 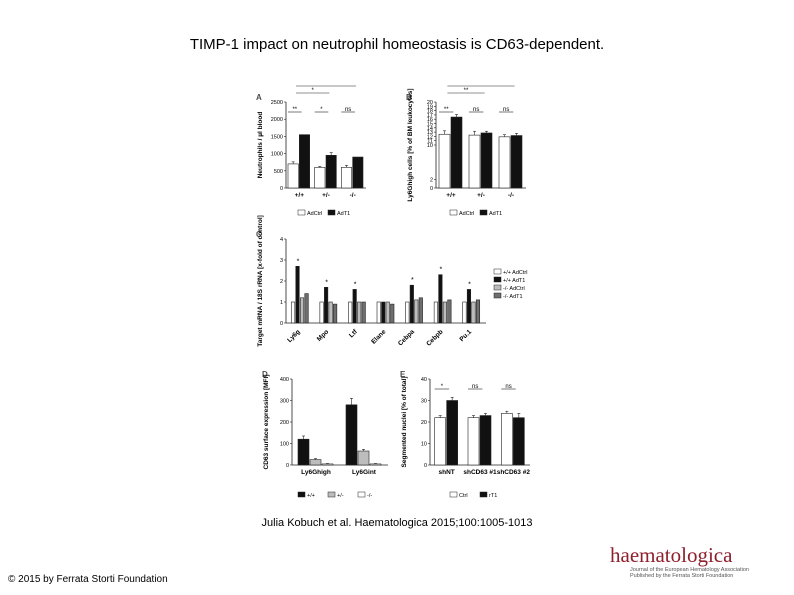 What do you see at coordinates (409, 97) in the screenshot?
I see `panel-label: B` at bounding box center [409, 97].